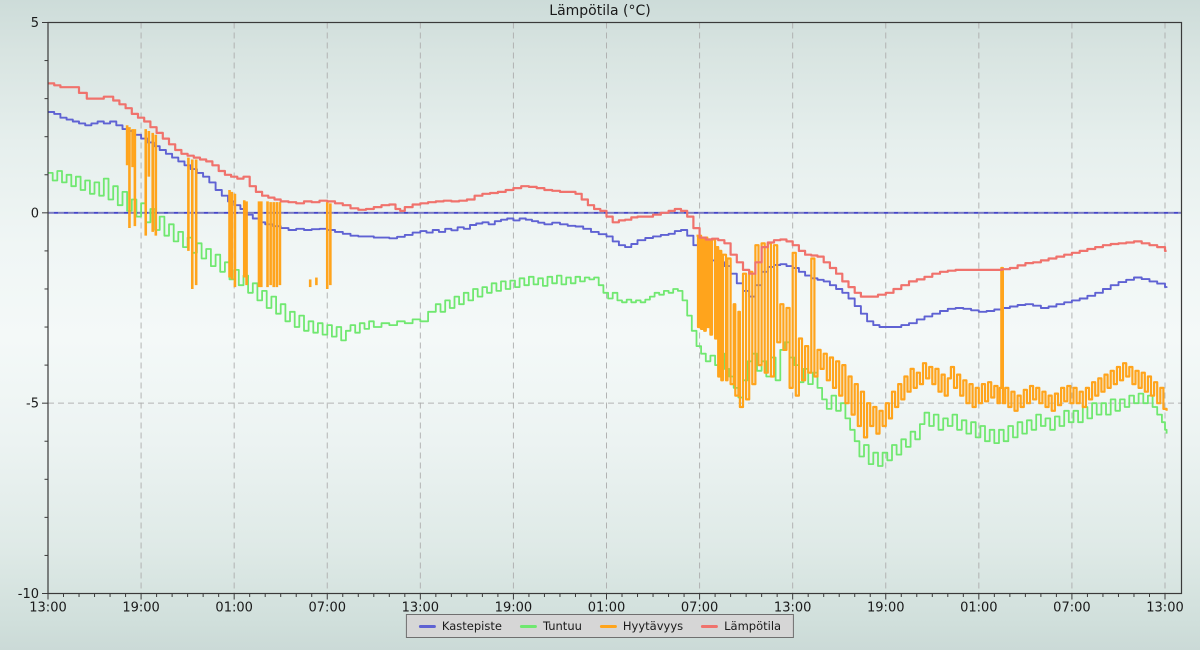  I want to click on y-tick-label: -10, so click(28, 594).